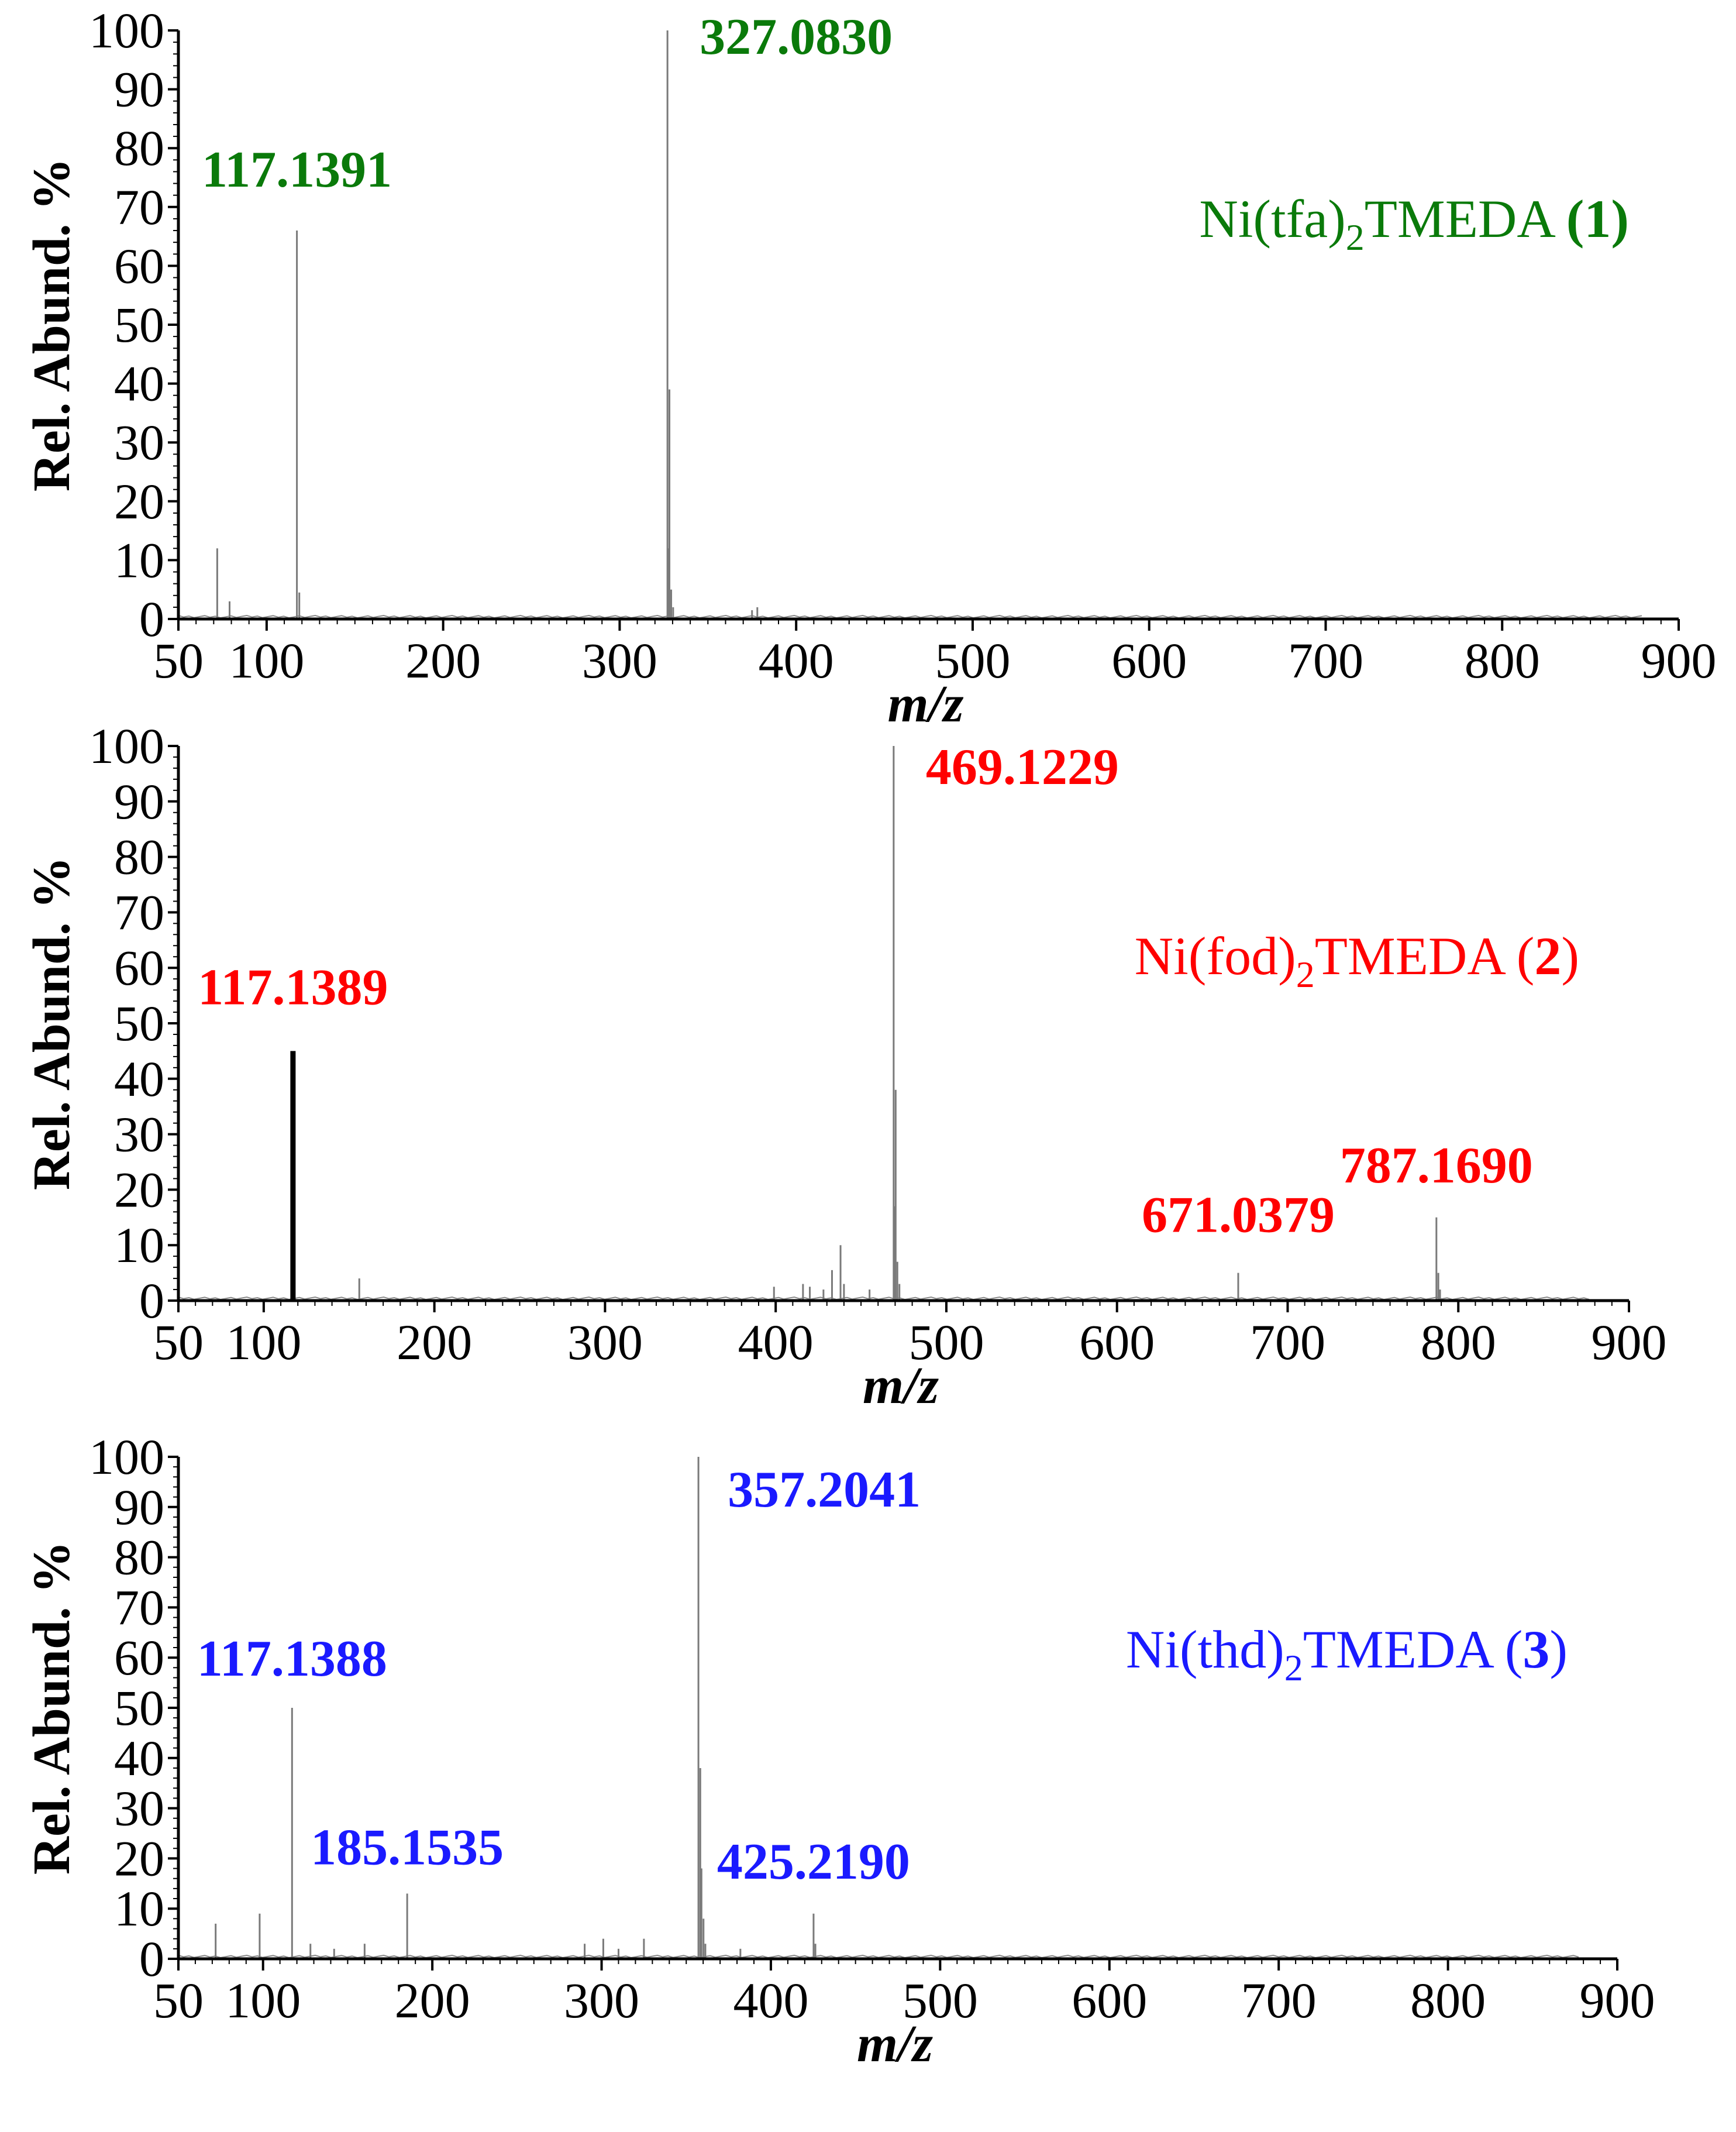 This screenshot has width=1736, height=2132. I want to click on peak-annotation: 327.0830, so click(796, 38).